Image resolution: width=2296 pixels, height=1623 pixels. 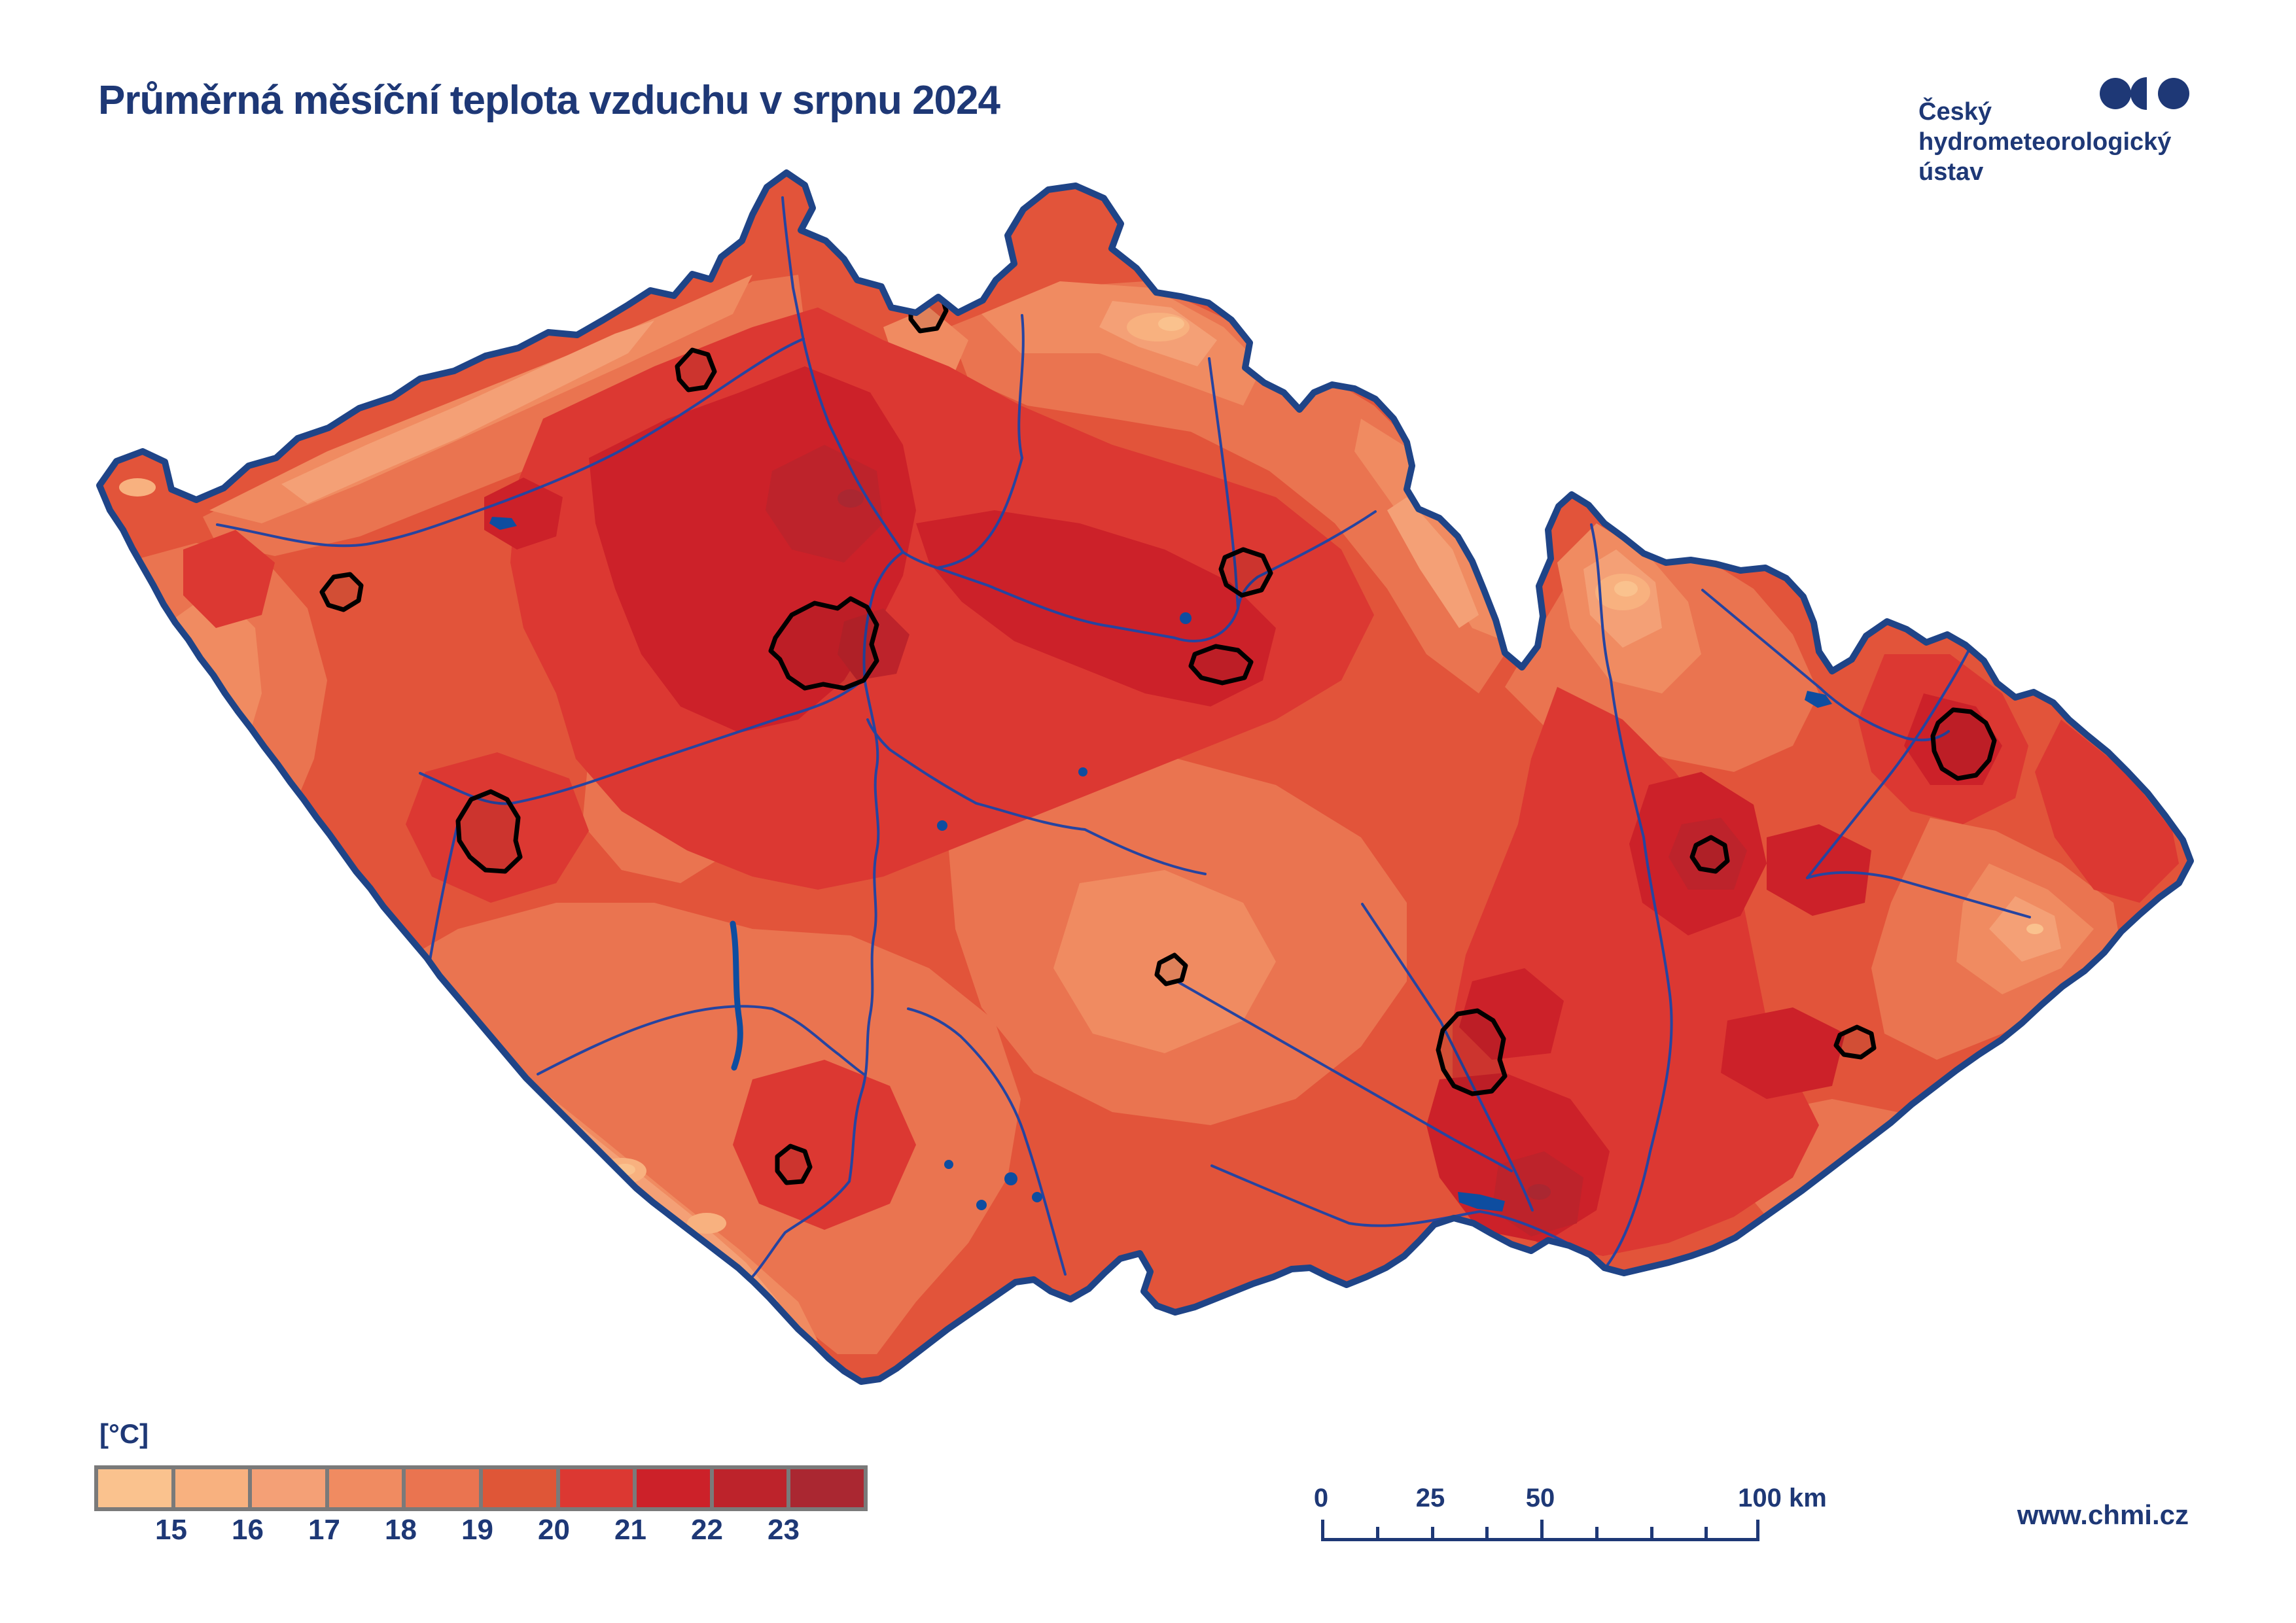 I want to click on legend-tick-label: 17, so click(x=324, y=1530).